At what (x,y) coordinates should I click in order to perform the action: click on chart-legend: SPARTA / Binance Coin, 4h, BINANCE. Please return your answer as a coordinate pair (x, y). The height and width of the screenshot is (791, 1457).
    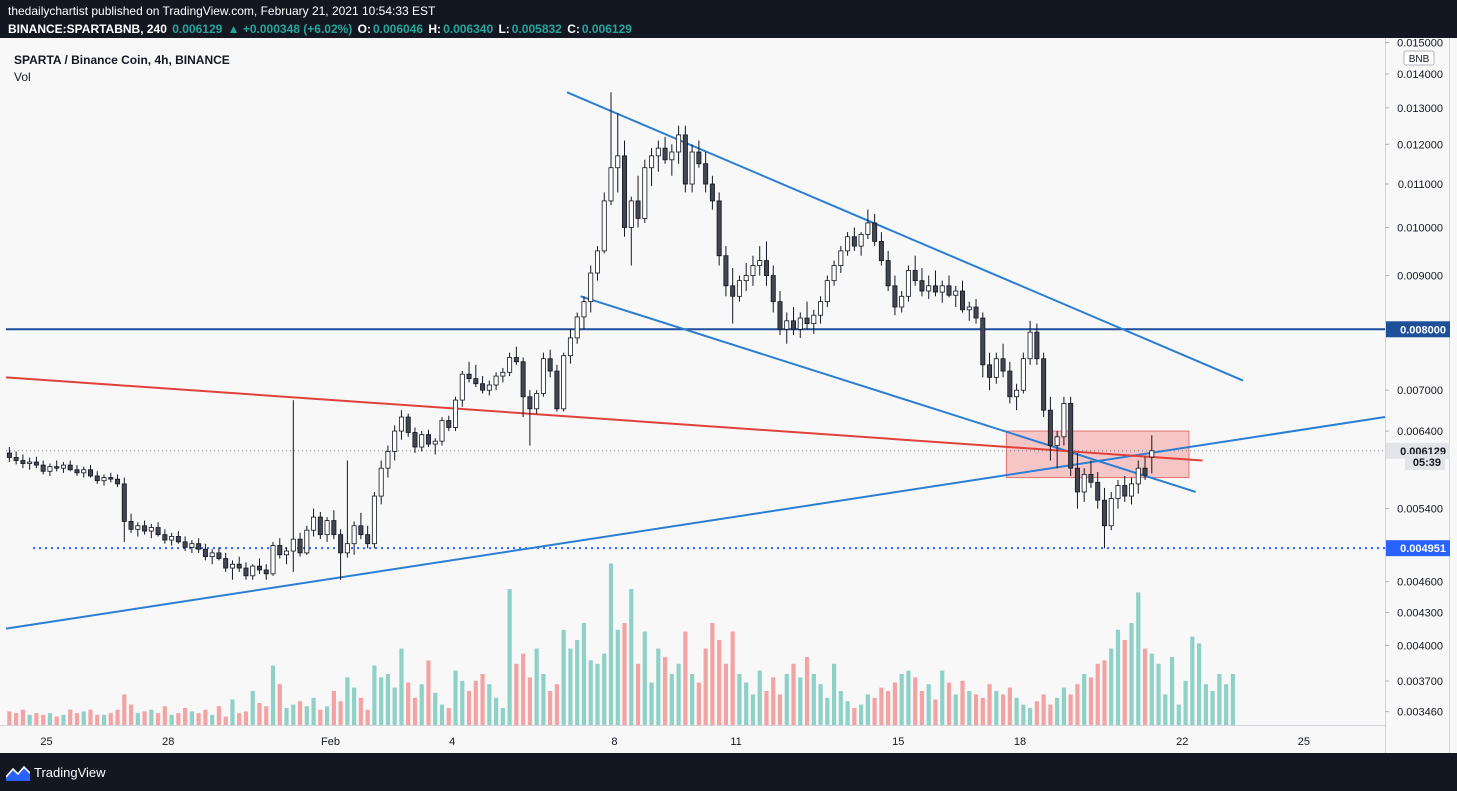
    Looking at the image, I should click on (122, 60).